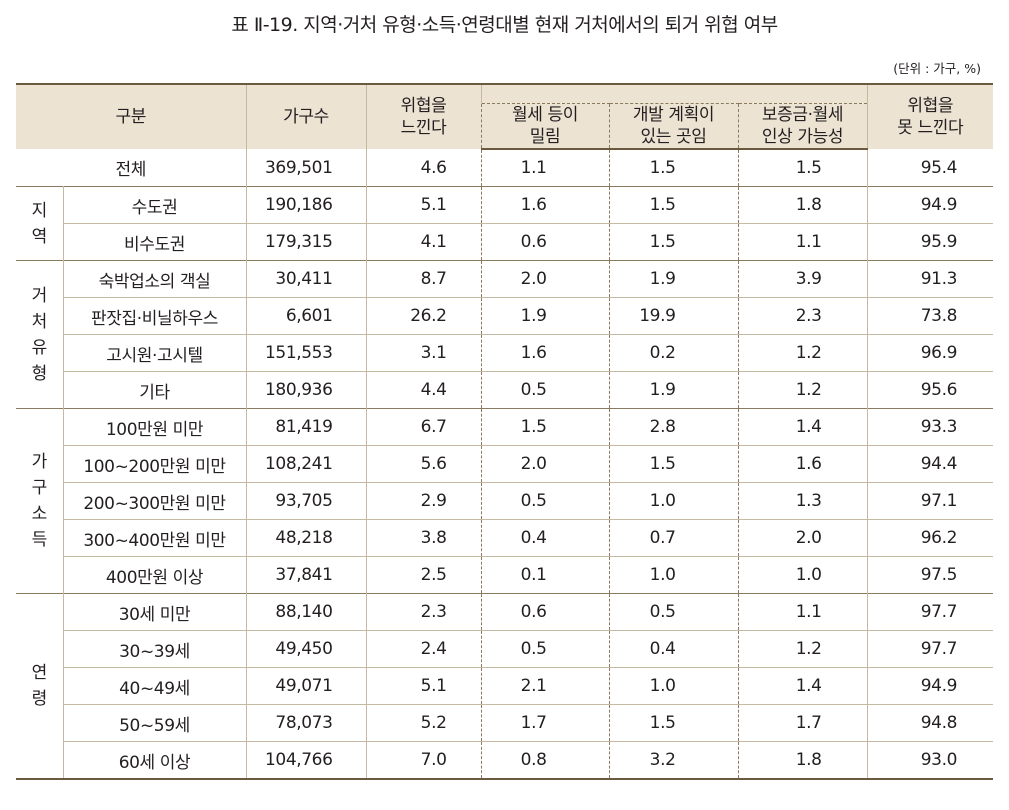  What do you see at coordinates (545, 575) in the screenshot?
I see `cell-reason-rent-arrears: 0.1` at bounding box center [545, 575].